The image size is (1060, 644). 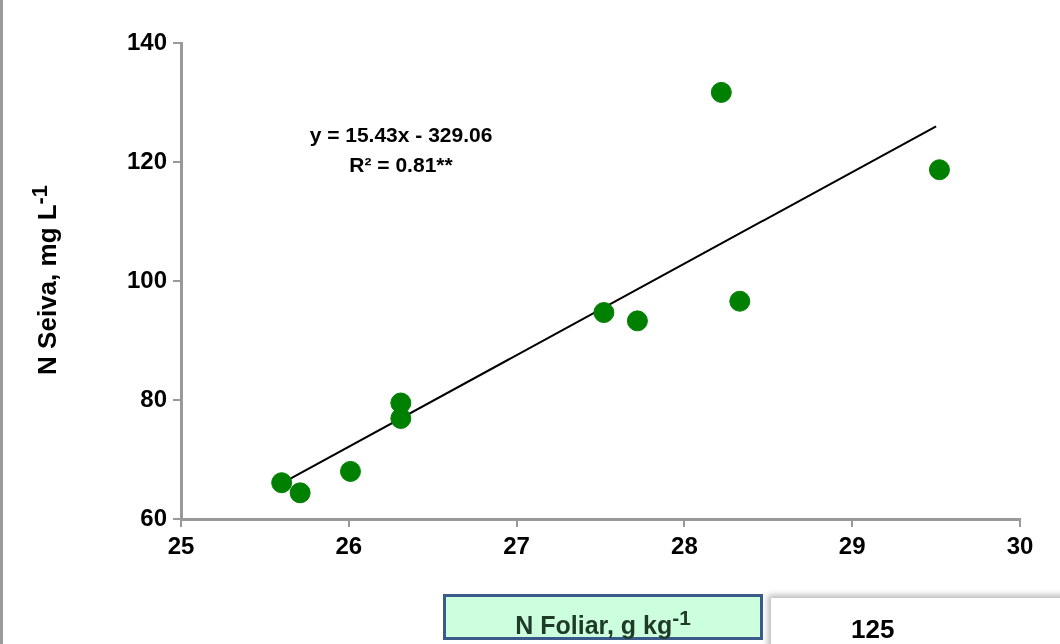 I want to click on x-tick-label: 28, so click(x=684, y=546).